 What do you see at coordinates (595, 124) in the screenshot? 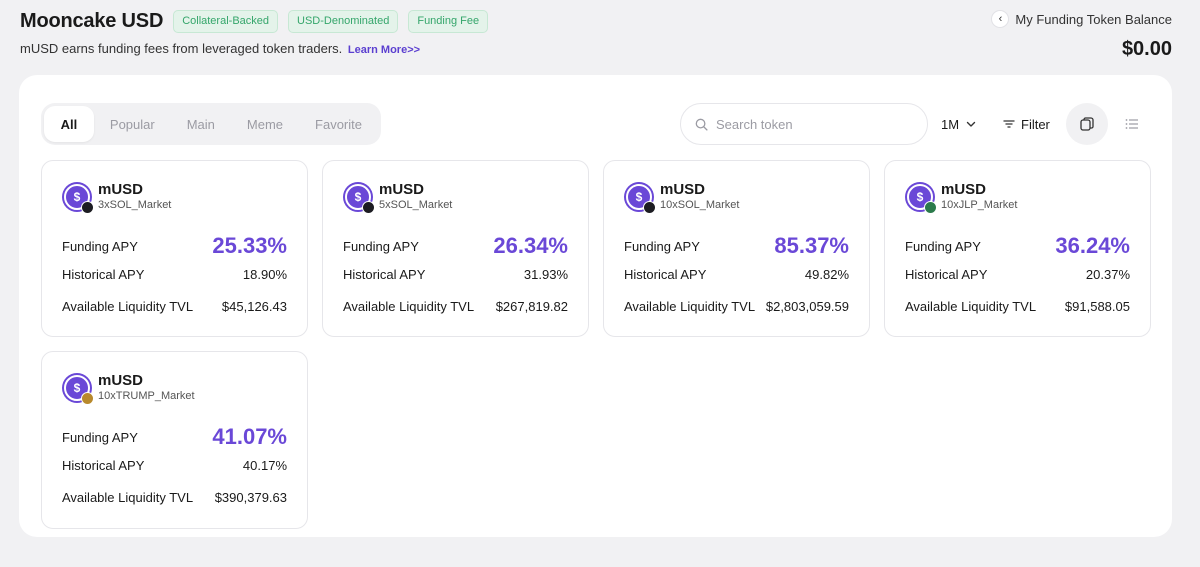
I see `toolbar: All Popular Main Meme Favorite 1M` at bounding box center [595, 124].